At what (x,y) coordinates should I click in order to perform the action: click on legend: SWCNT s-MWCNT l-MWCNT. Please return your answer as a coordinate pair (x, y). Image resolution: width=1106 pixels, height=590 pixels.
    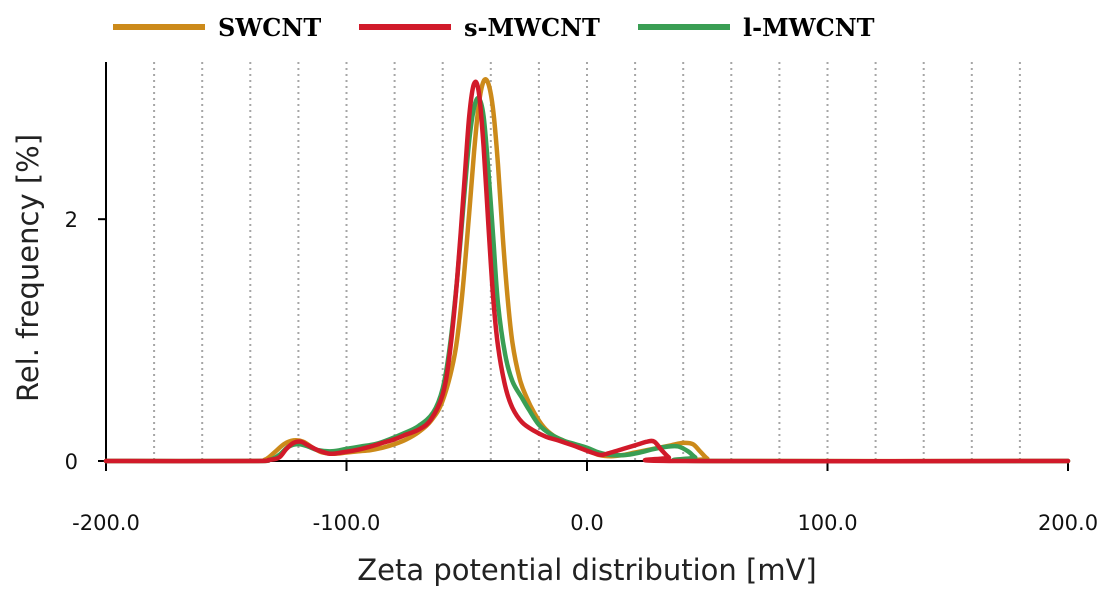
    Looking at the image, I should click on (494, 27).